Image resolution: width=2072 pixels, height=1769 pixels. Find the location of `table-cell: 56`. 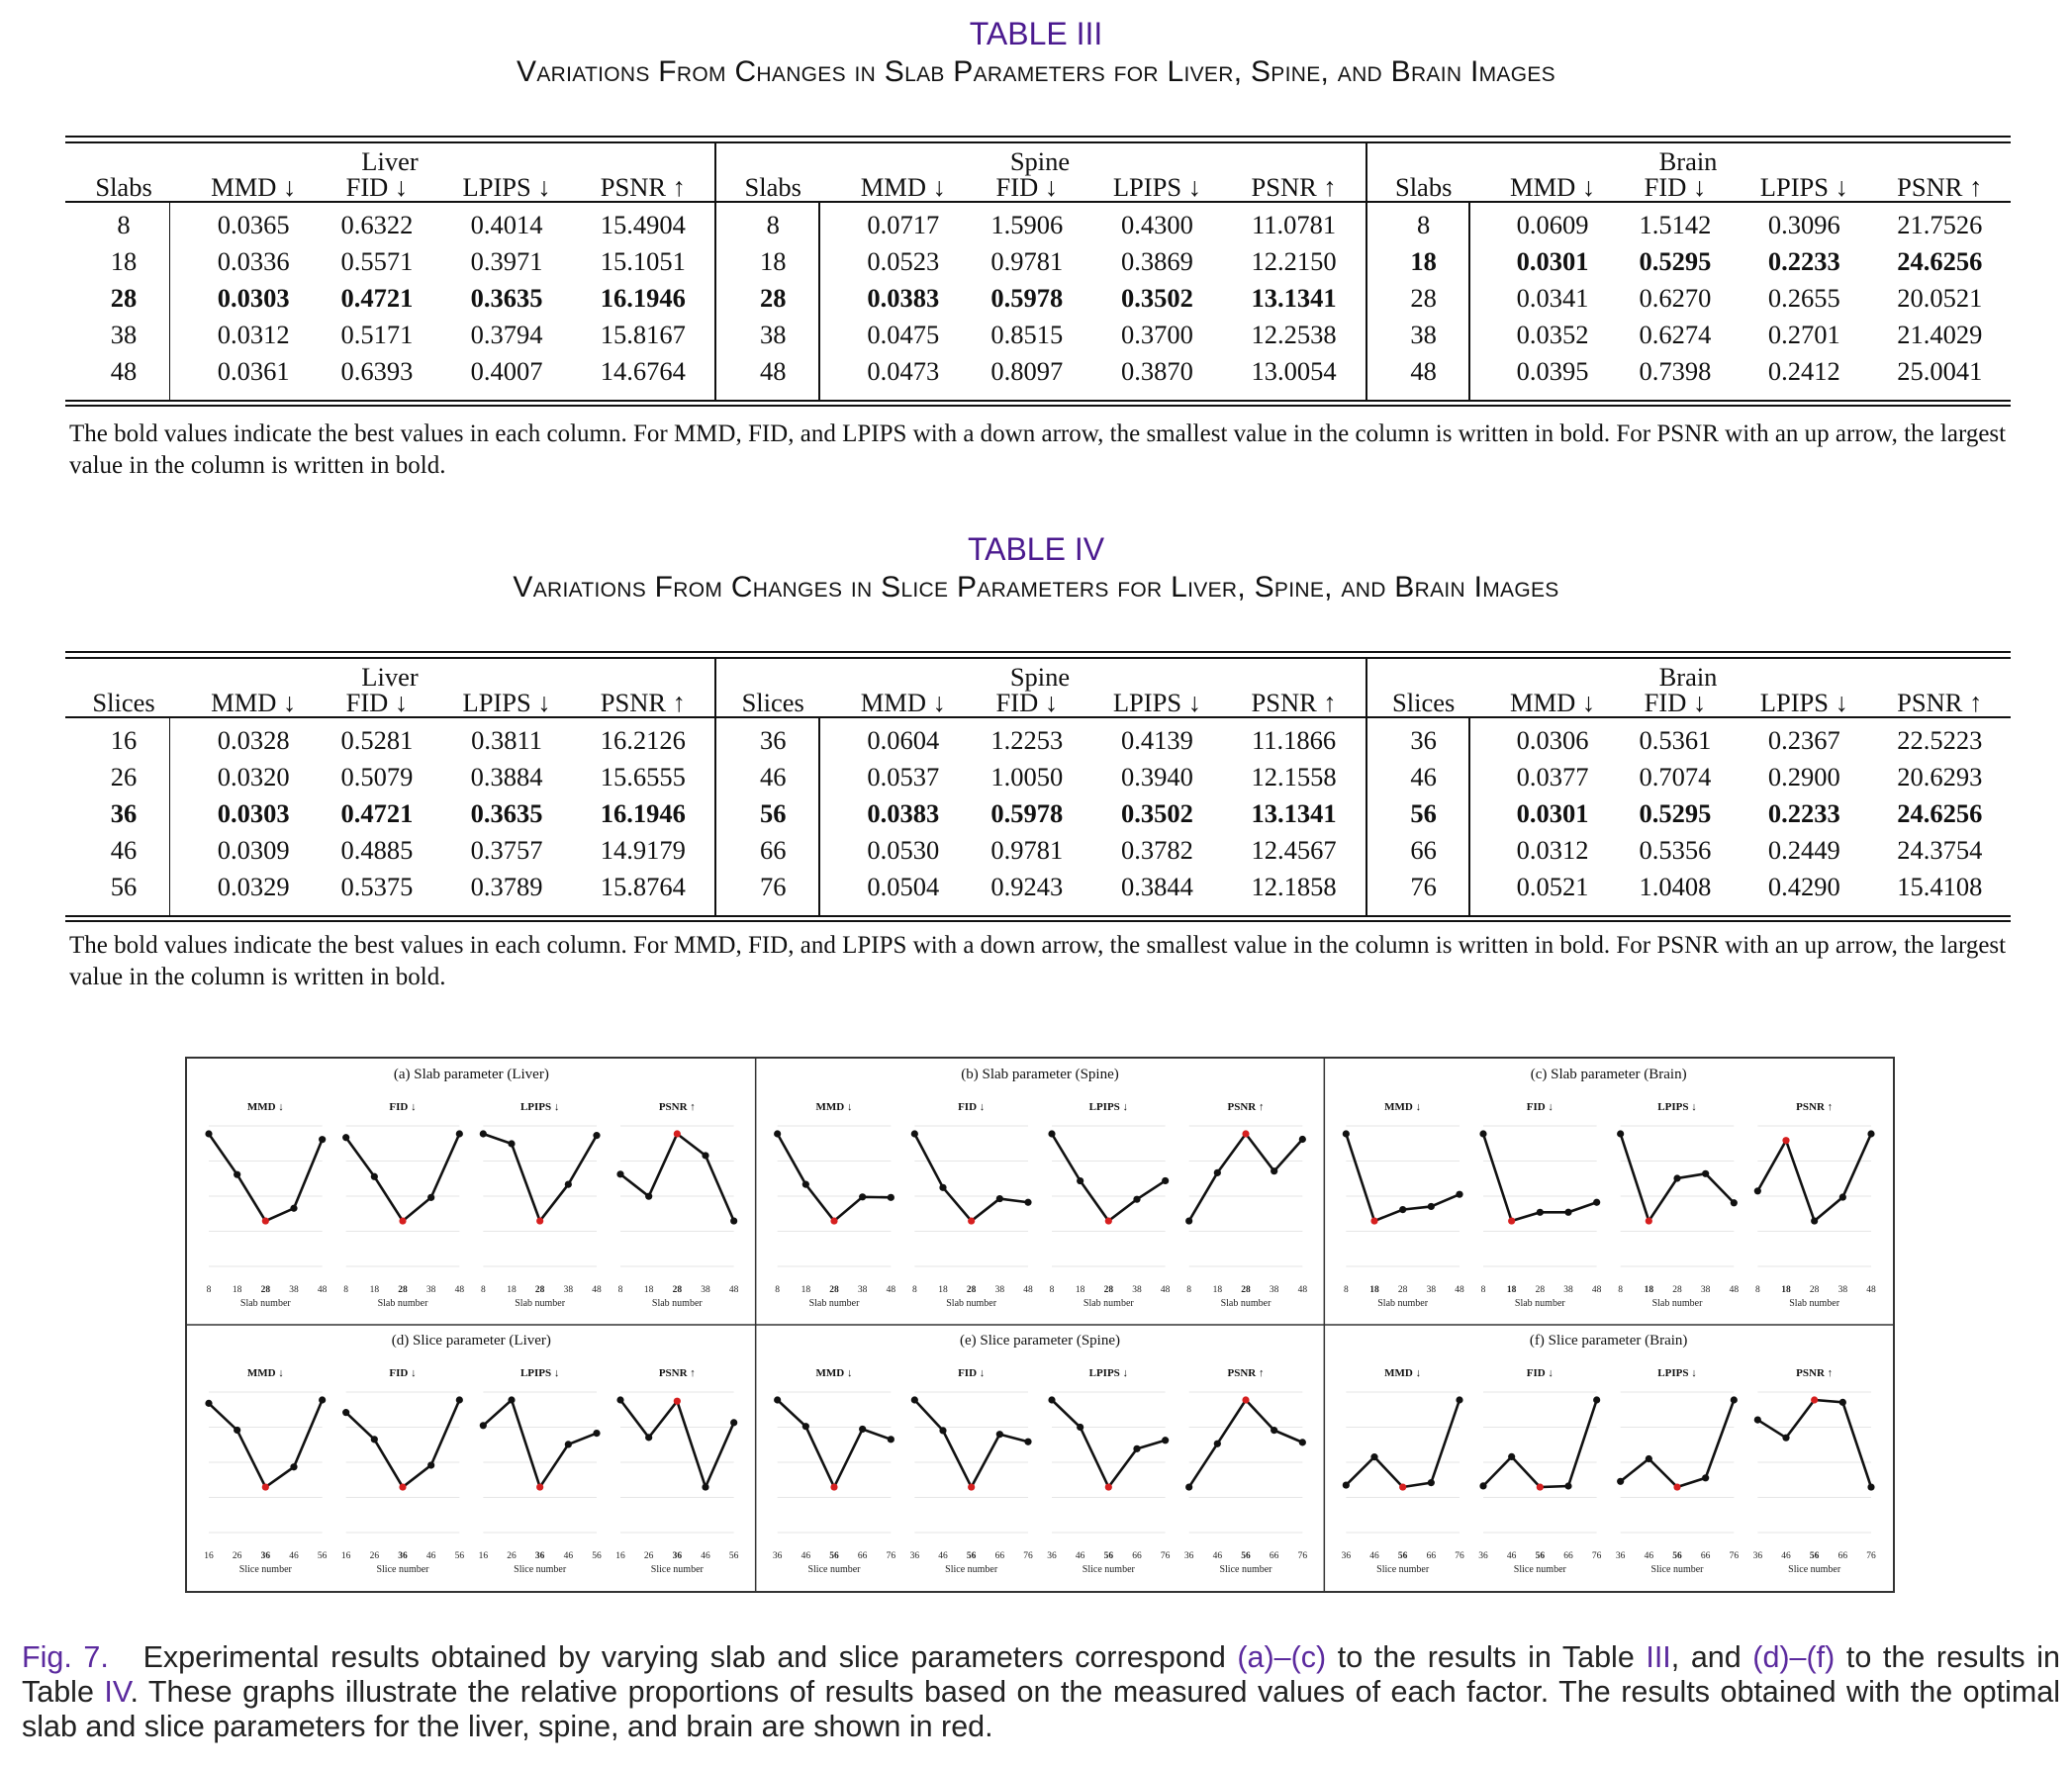

table-cell: 56 is located at coordinates (773, 813).